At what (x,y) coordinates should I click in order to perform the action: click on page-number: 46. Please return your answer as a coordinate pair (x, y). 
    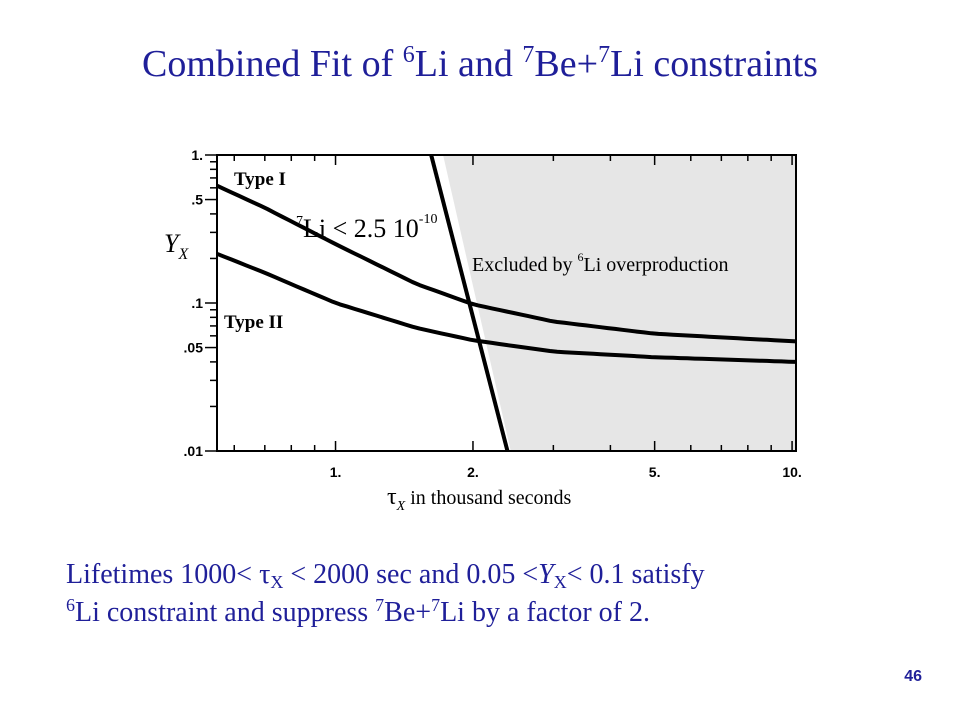
    Looking at the image, I should click on (913, 676).